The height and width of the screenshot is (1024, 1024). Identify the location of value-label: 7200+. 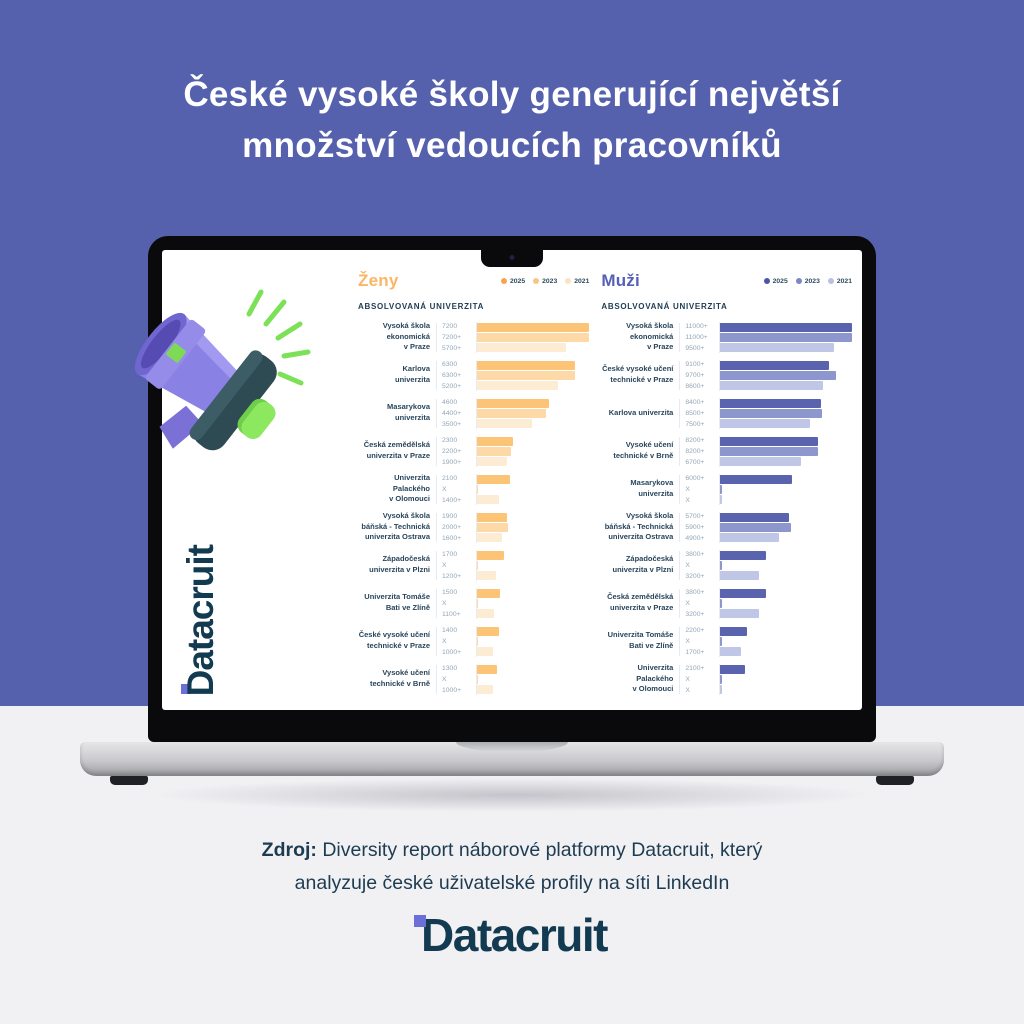
(452, 337).